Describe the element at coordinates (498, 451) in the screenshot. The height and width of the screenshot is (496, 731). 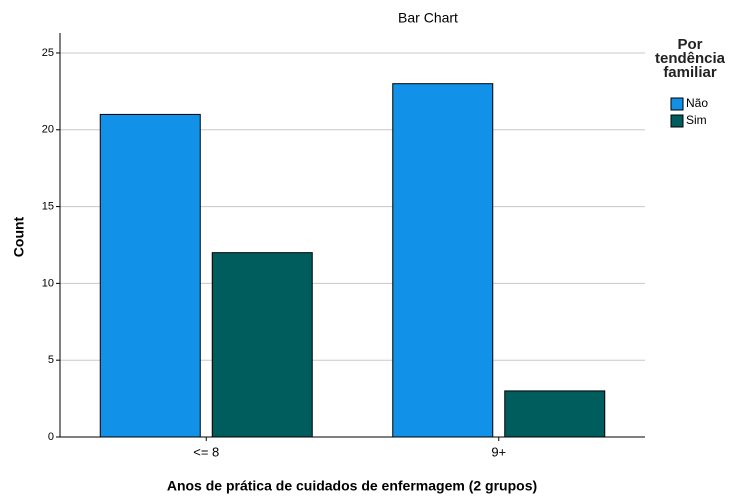
I see `x-tick-label: 9+` at that location.